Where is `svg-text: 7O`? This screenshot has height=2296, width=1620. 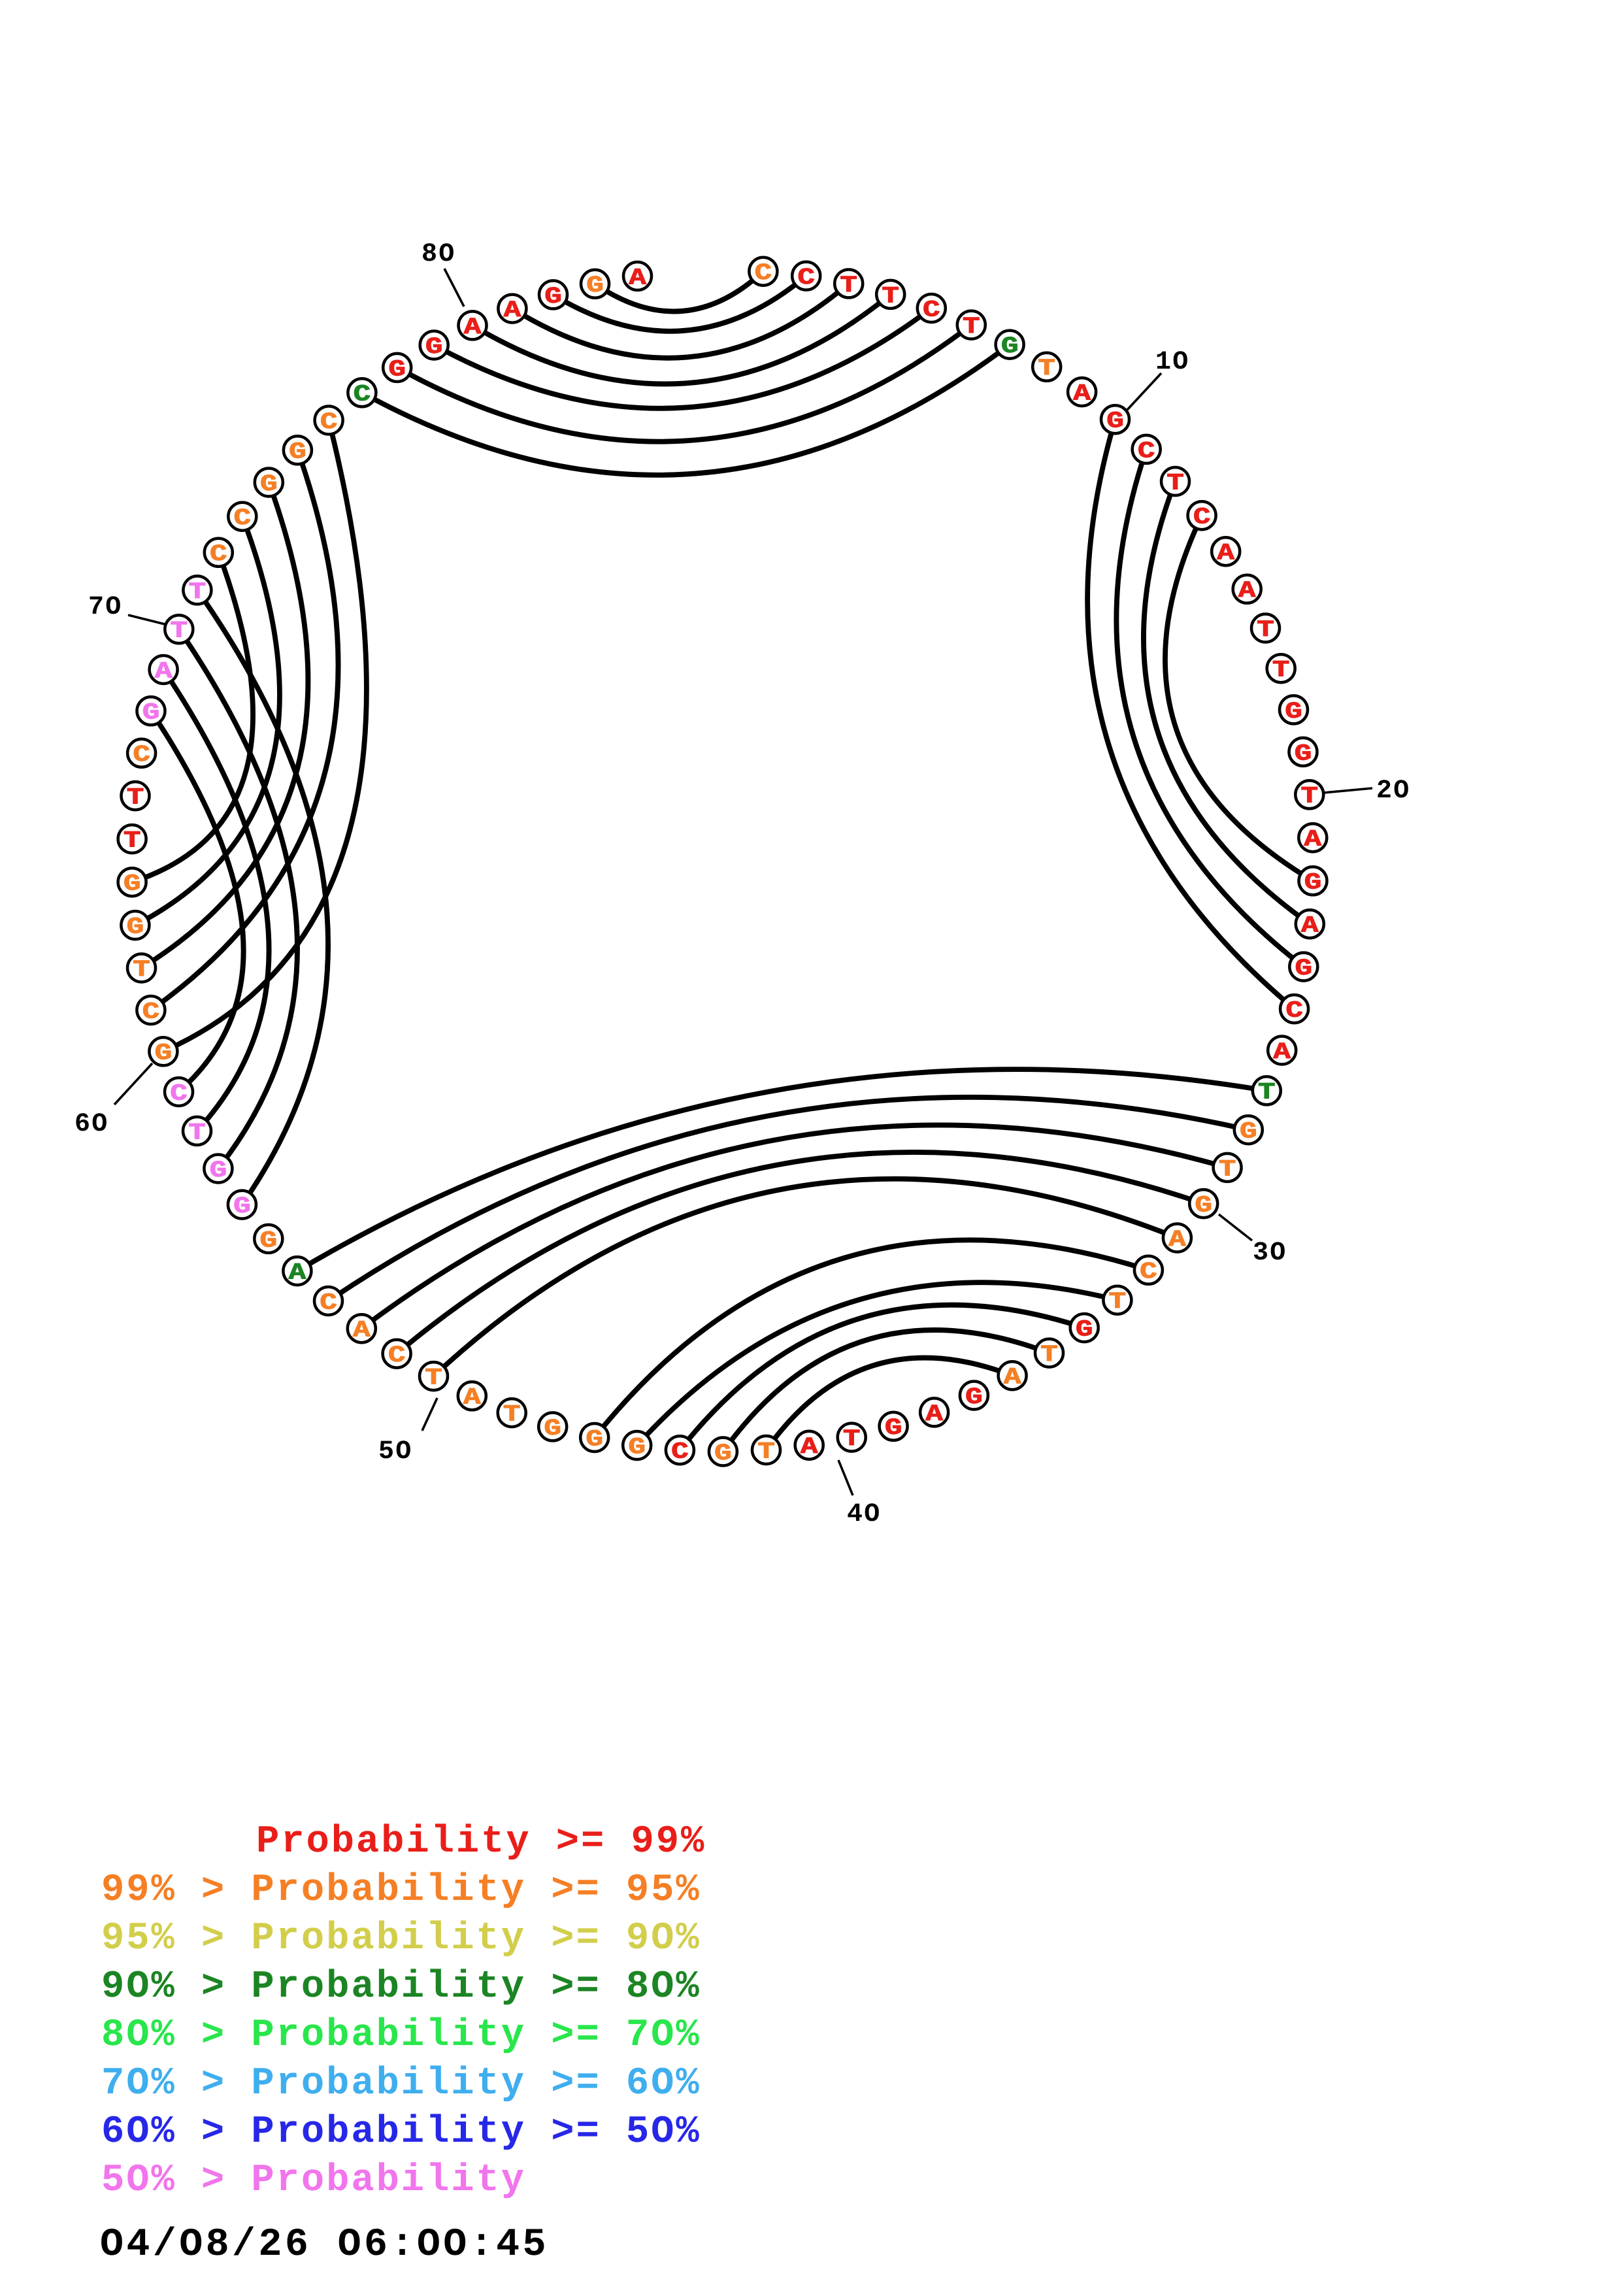
svg-text: 7O is located at coordinates (105, 607).